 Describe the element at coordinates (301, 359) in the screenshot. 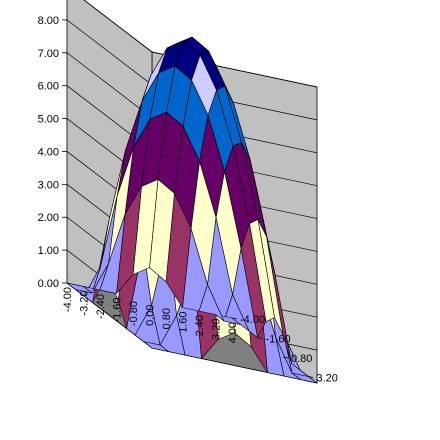

I see `y-tick-label: 0.80` at that location.